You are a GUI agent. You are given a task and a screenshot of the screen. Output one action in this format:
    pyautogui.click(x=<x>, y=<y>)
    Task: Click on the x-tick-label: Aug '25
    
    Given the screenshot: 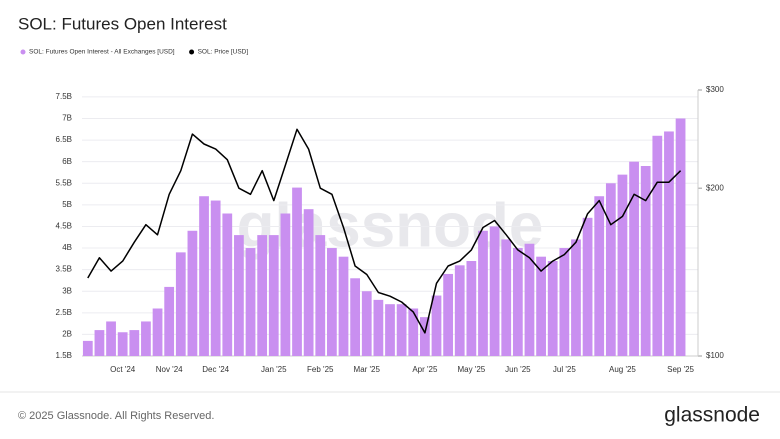 What is the action you would take?
    pyautogui.click(x=622, y=369)
    